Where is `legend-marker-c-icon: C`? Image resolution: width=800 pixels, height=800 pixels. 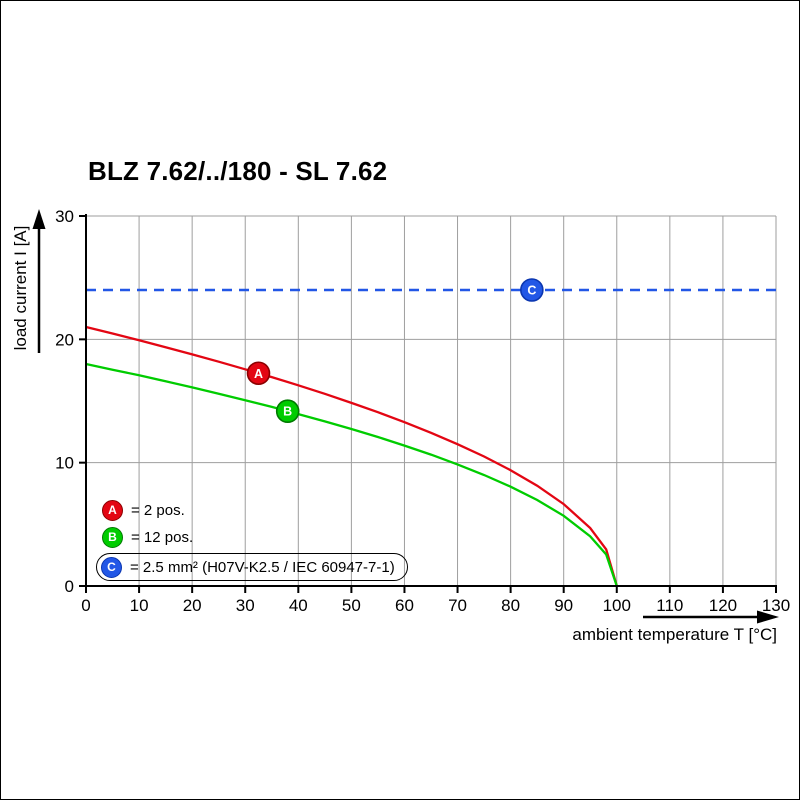 legend-marker-c-icon: C is located at coordinates (111, 567).